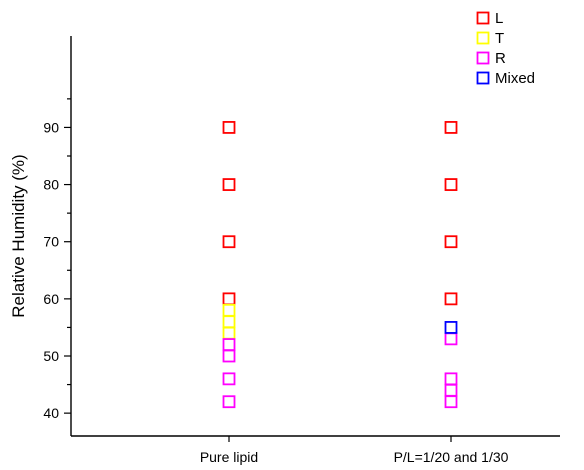  I want to click on data-point-mixed, so click(451, 327).